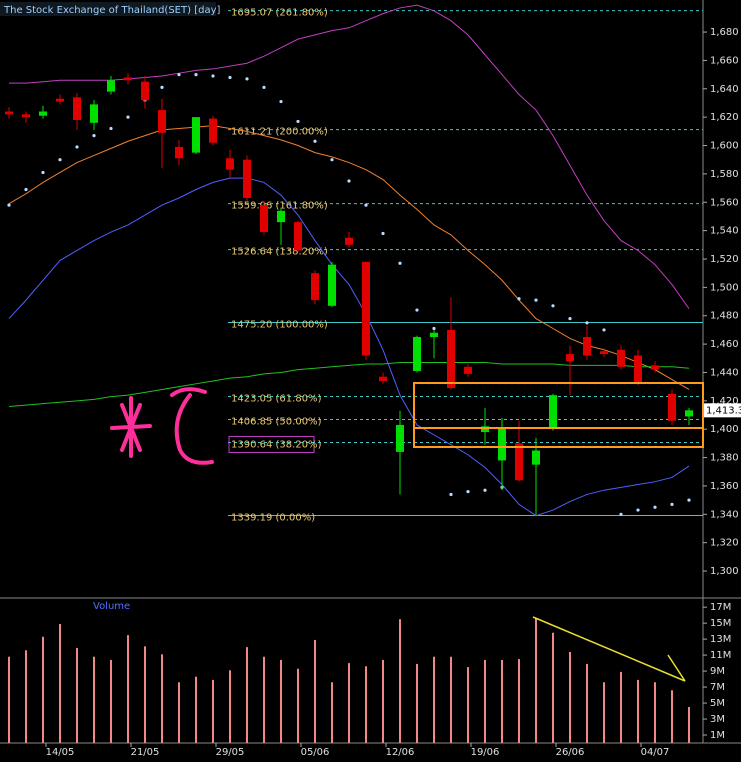 This screenshot has width=741, height=762. Describe the element at coordinates (192, 426) in the screenshot. I see `bracket-mark` at that location.